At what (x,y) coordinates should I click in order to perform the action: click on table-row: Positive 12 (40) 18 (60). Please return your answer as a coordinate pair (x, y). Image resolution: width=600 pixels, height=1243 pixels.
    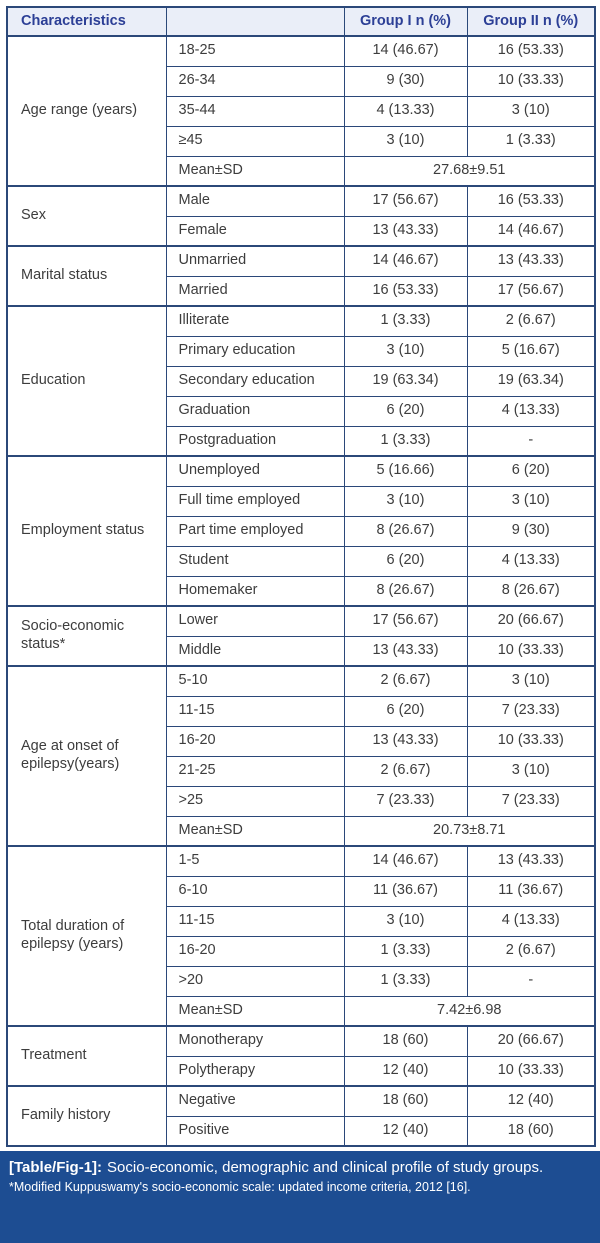
    Looking at the image, I should click on (301, 1131).